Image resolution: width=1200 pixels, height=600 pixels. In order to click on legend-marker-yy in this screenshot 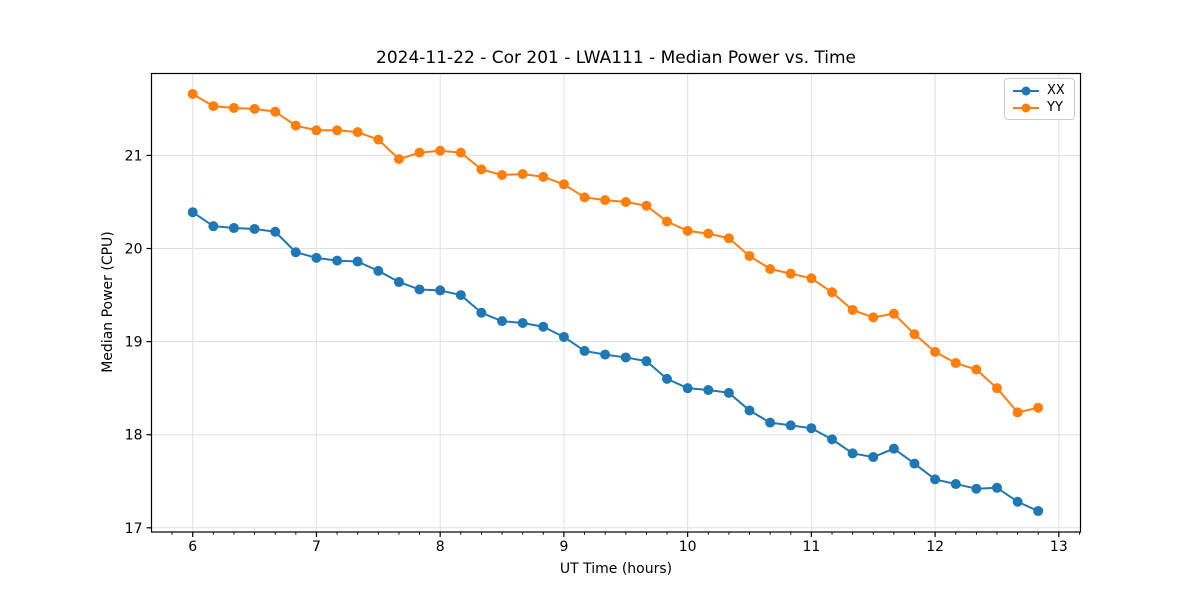, I will do `click(1026, 107)`.